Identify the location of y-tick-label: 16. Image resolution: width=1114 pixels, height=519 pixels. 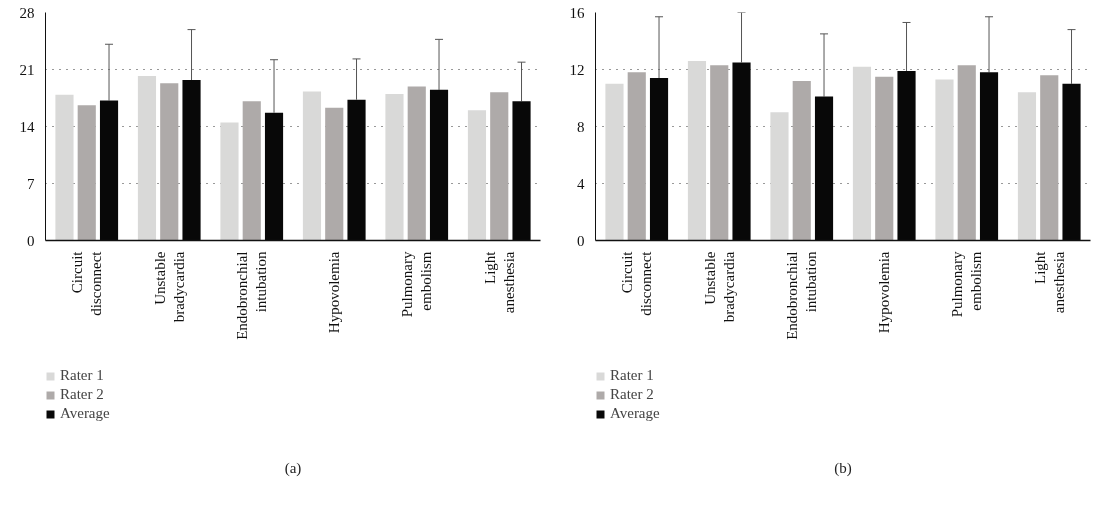
(577, 12).